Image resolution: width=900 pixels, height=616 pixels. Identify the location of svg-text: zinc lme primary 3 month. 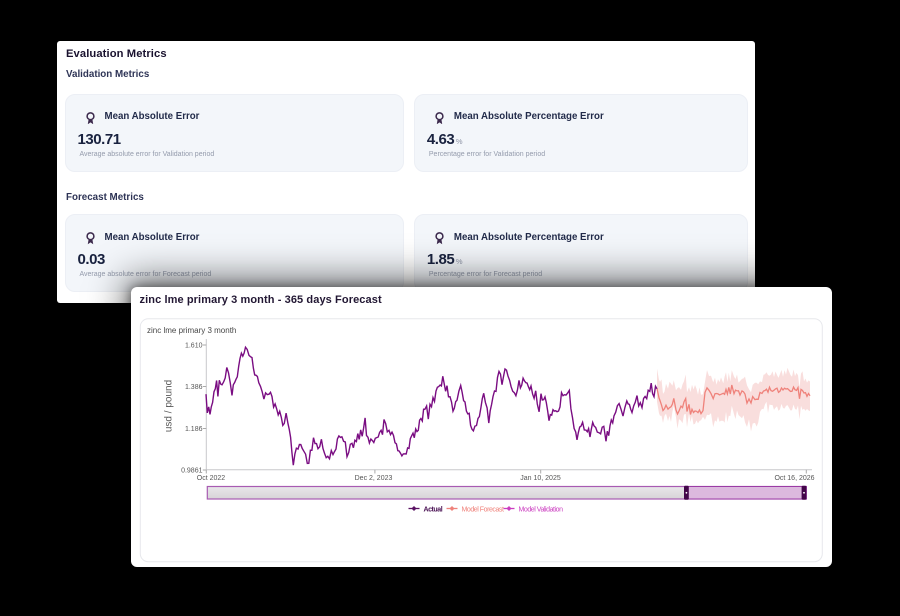
(191, 330).